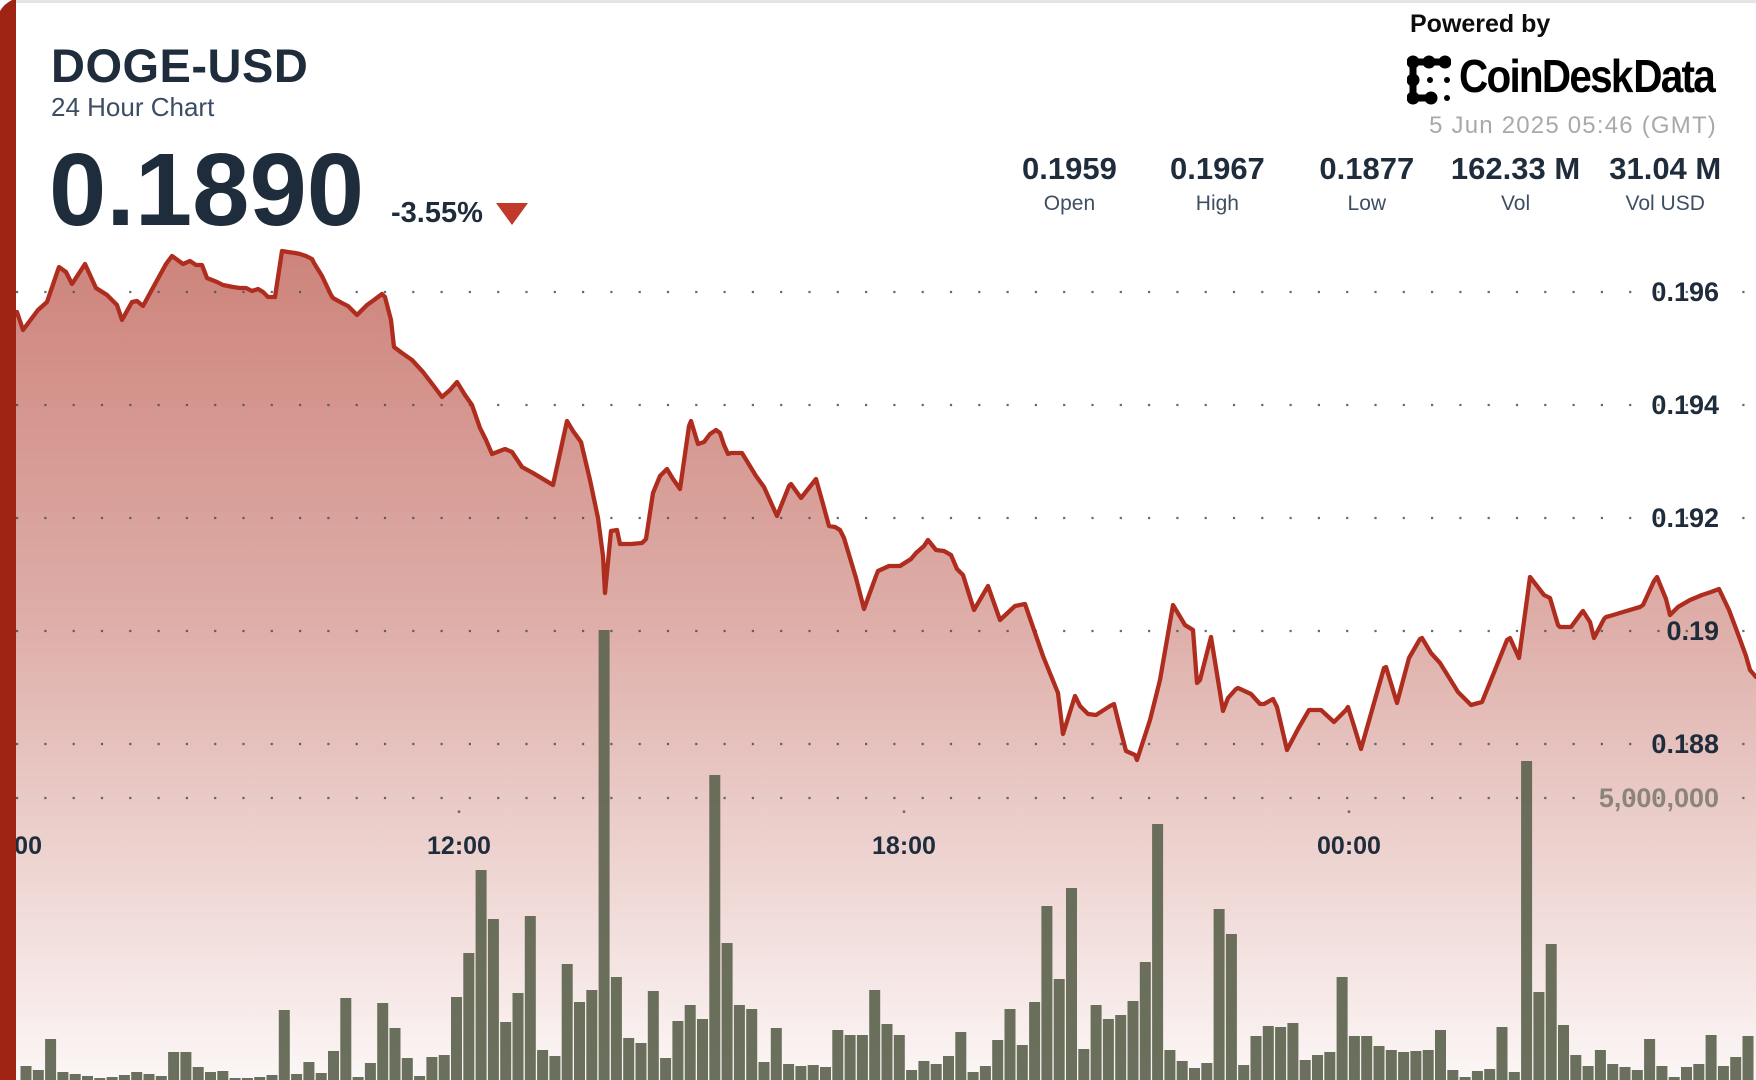 The image size is (1756, 1080). I want to click on svg-text: 00:00, so click(1349, 846).